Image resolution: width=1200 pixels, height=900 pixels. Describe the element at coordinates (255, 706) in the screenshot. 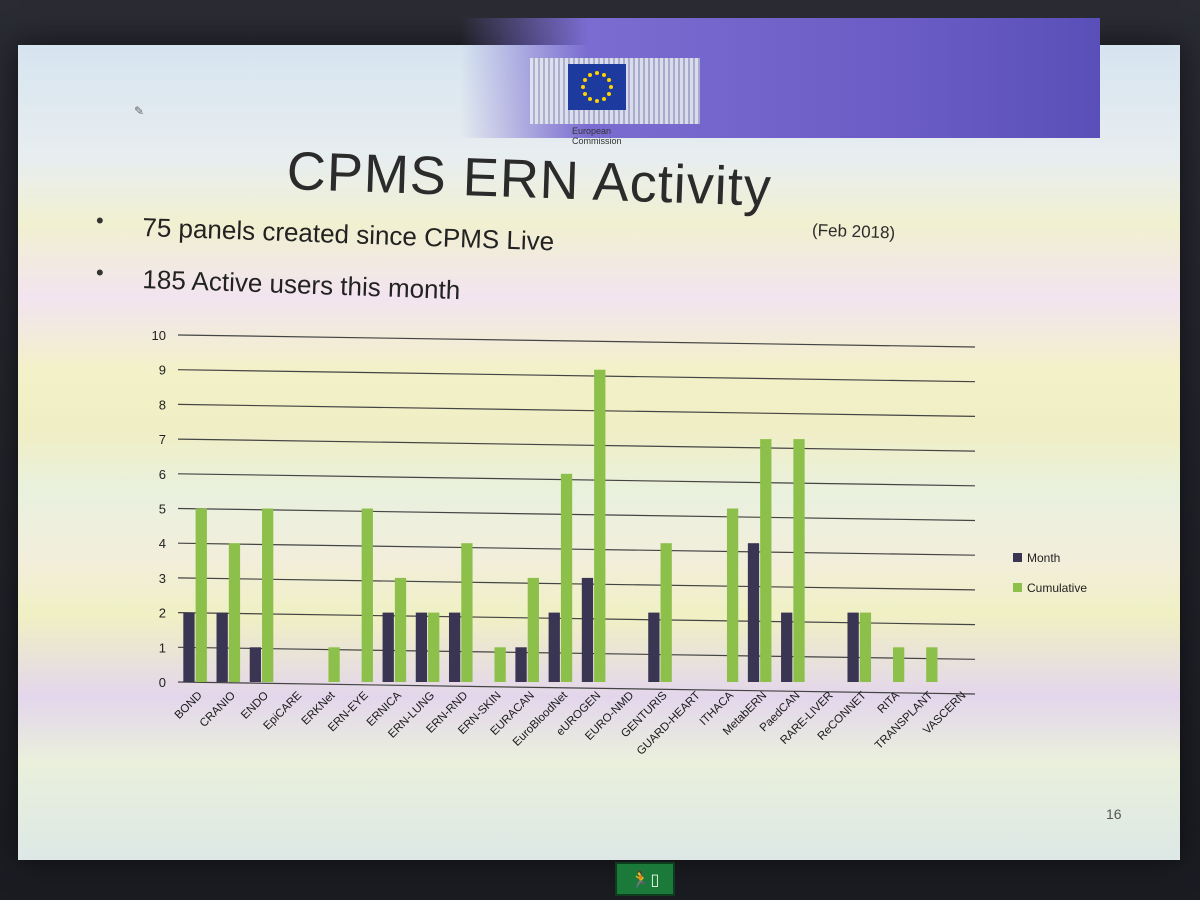

I see `x-tick-label: ENDO` at that location.